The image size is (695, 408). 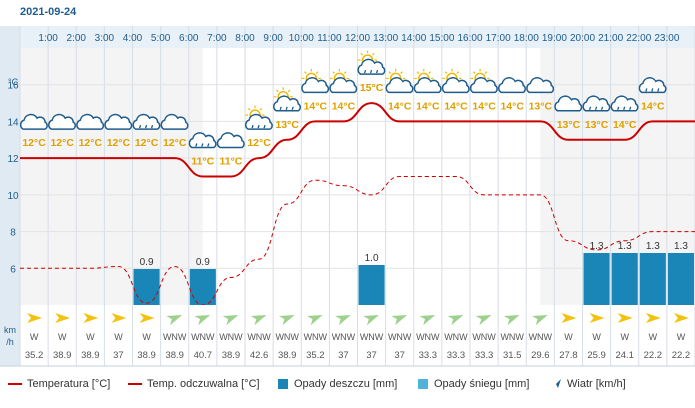 I want to click on temperature-label: 11°C, so click(x=202, y=162).